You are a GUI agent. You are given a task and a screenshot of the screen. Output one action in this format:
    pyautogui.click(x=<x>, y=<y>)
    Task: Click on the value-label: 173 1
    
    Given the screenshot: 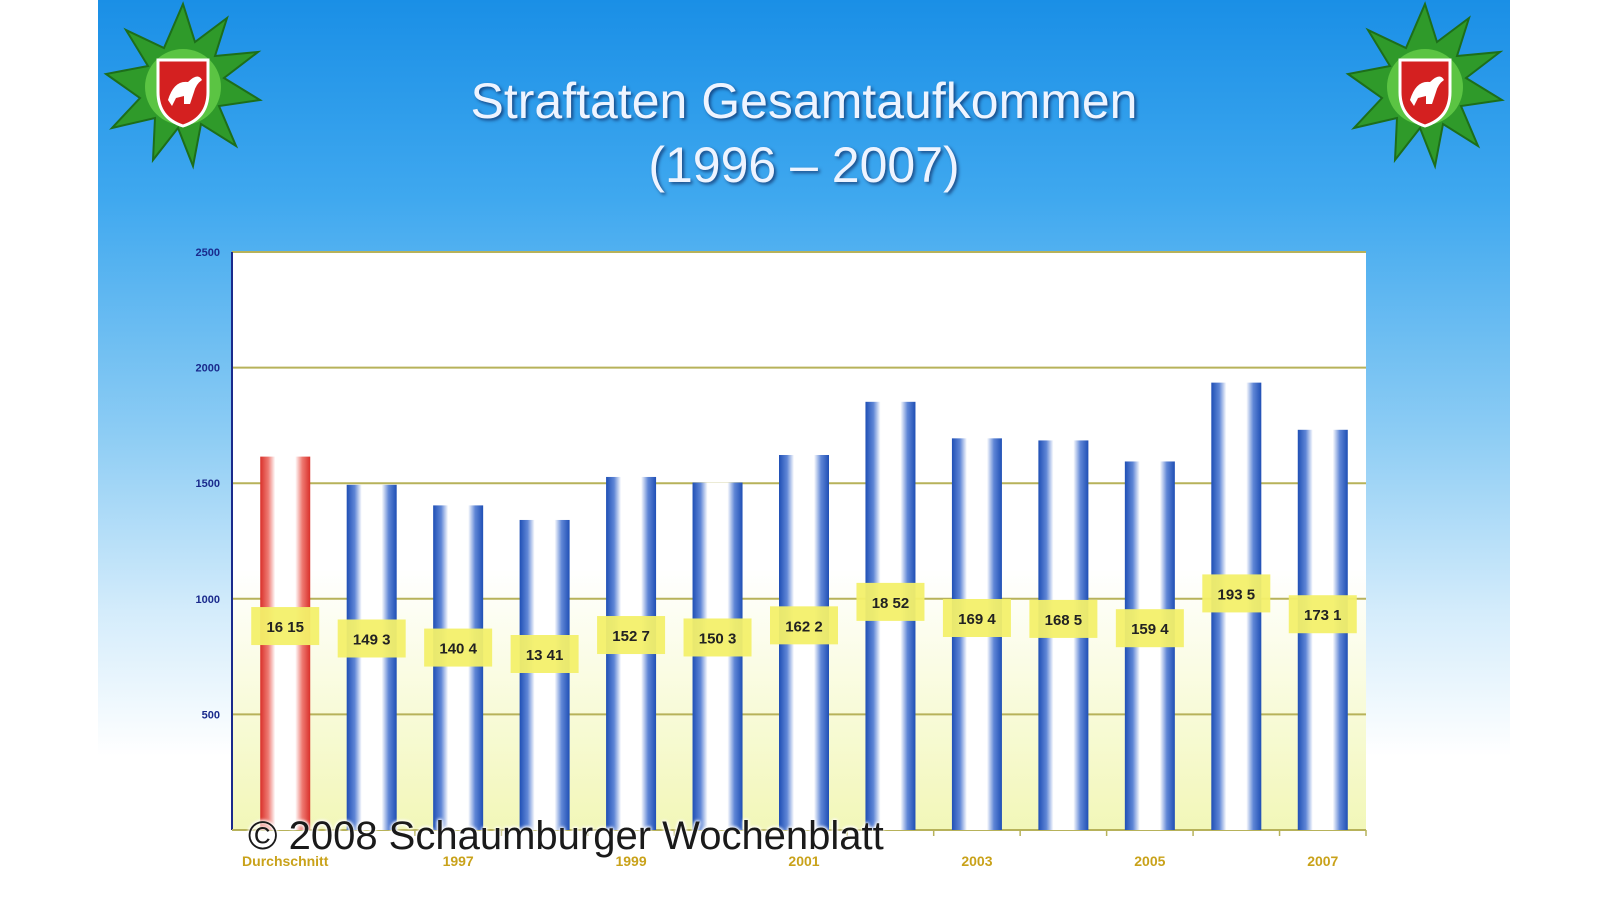 What is the action you would take?
    pyautogui.click(x=1323, y=615)
    